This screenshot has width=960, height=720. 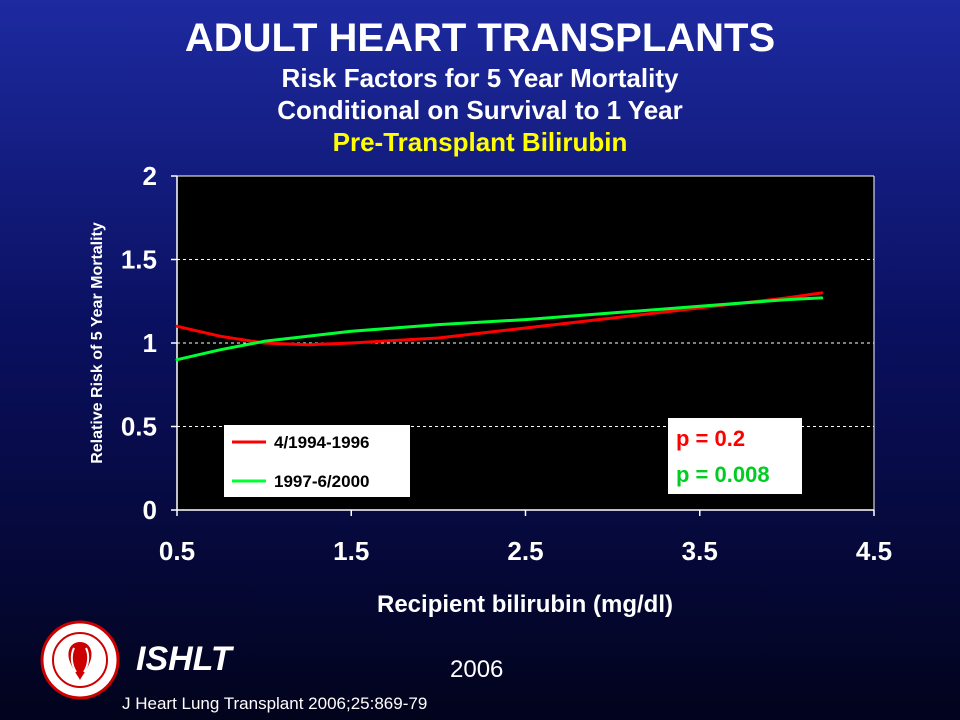 What do you see at coordinates (184, 659) in the screenshot?
I see `organization-name: ISHLT` at bounding box center [184, 659].